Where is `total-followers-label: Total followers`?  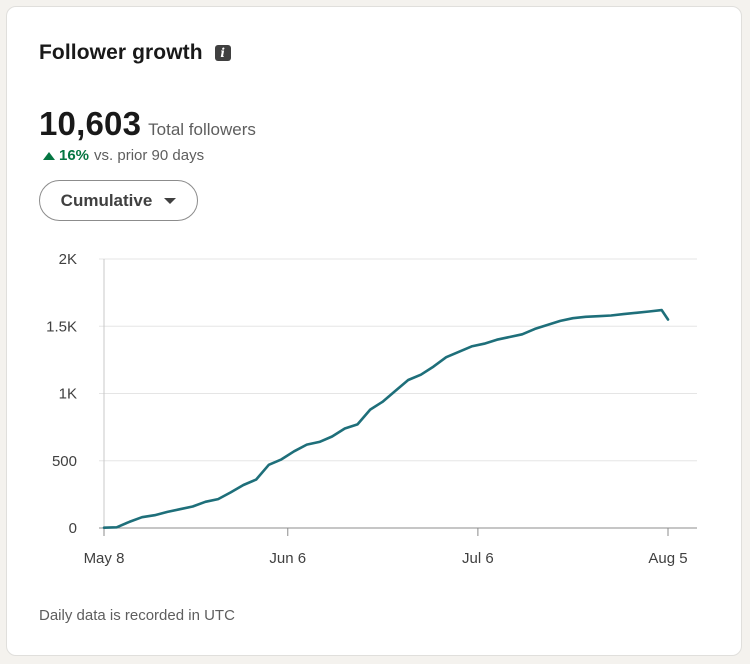 total-followers-label: Total followers is located at coordinates (202, 129).